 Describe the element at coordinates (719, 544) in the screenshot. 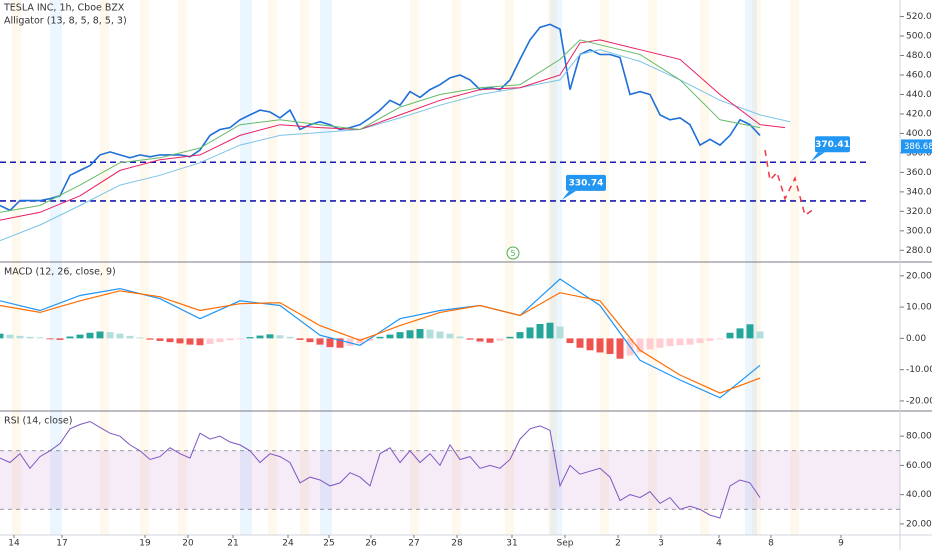

I see `x-tick-label: 4` at that location.